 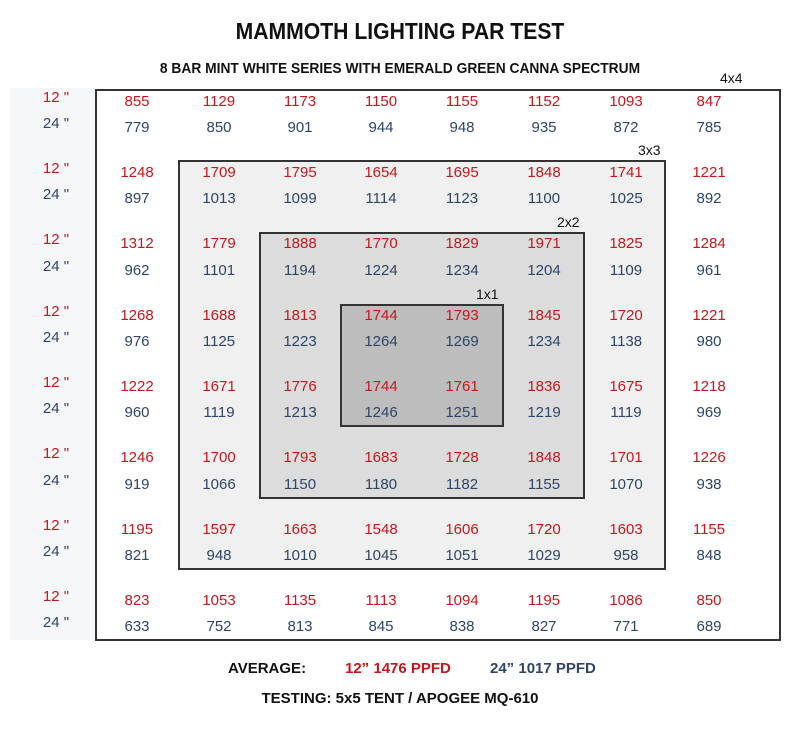 I want to click on ppfd-12in-cell: 1226, so click(x=709, y=457).